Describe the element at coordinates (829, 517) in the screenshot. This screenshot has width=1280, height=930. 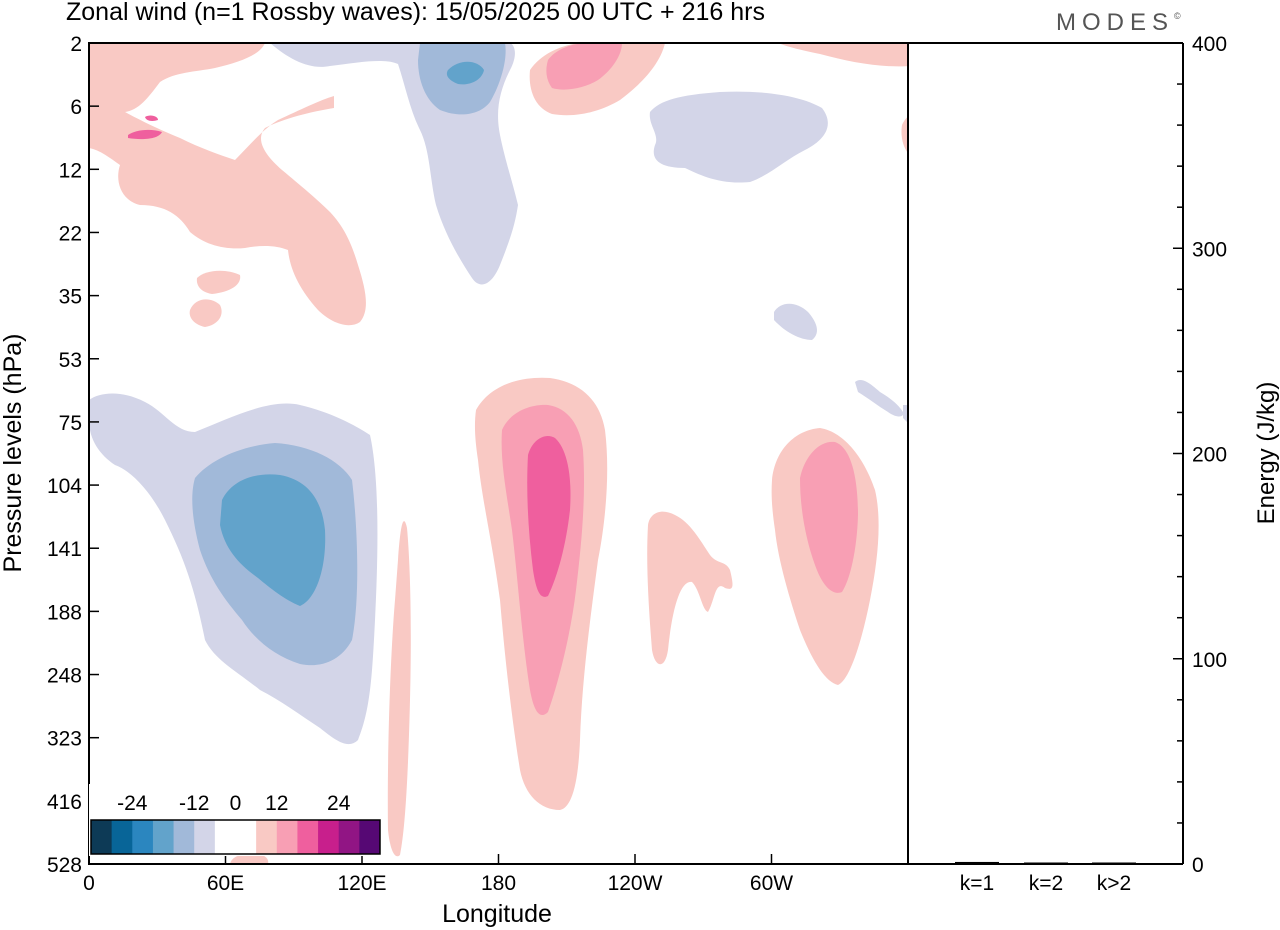
I see `pos-mid-right` at that location.